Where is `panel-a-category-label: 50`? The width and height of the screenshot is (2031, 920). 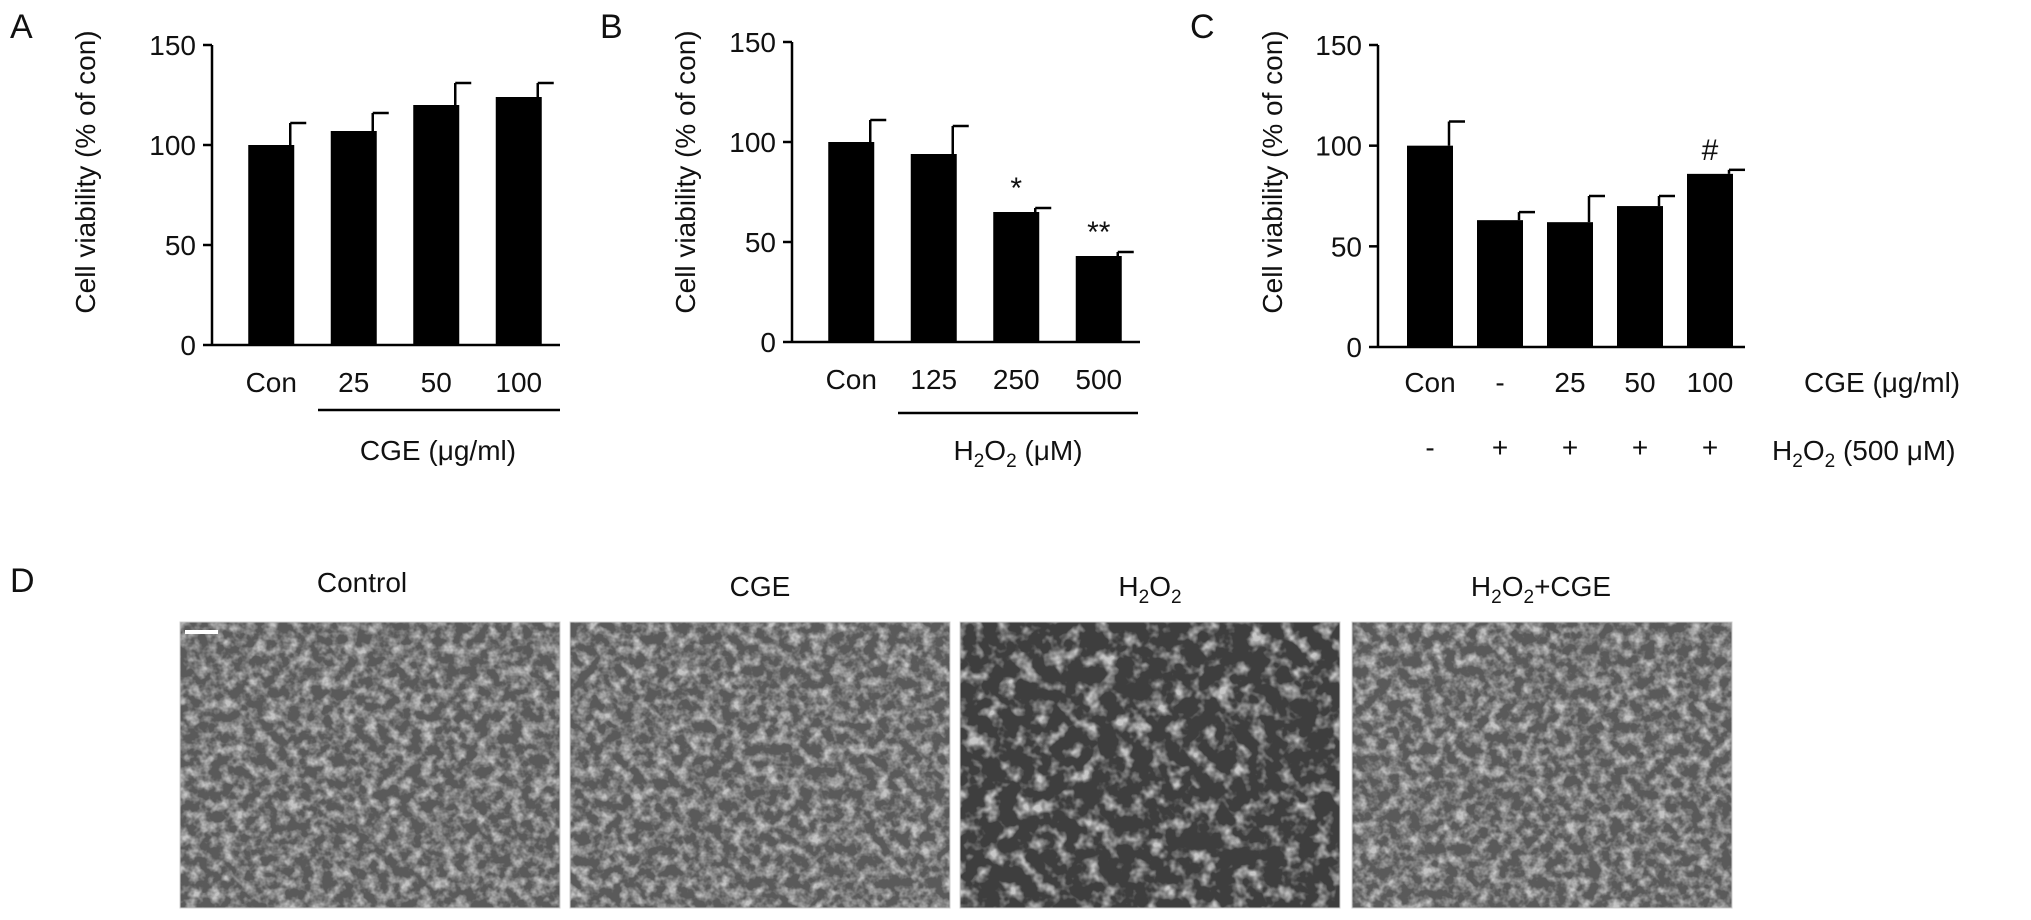
panel-a-category-label: 50 is located at coordinates (436, 382).